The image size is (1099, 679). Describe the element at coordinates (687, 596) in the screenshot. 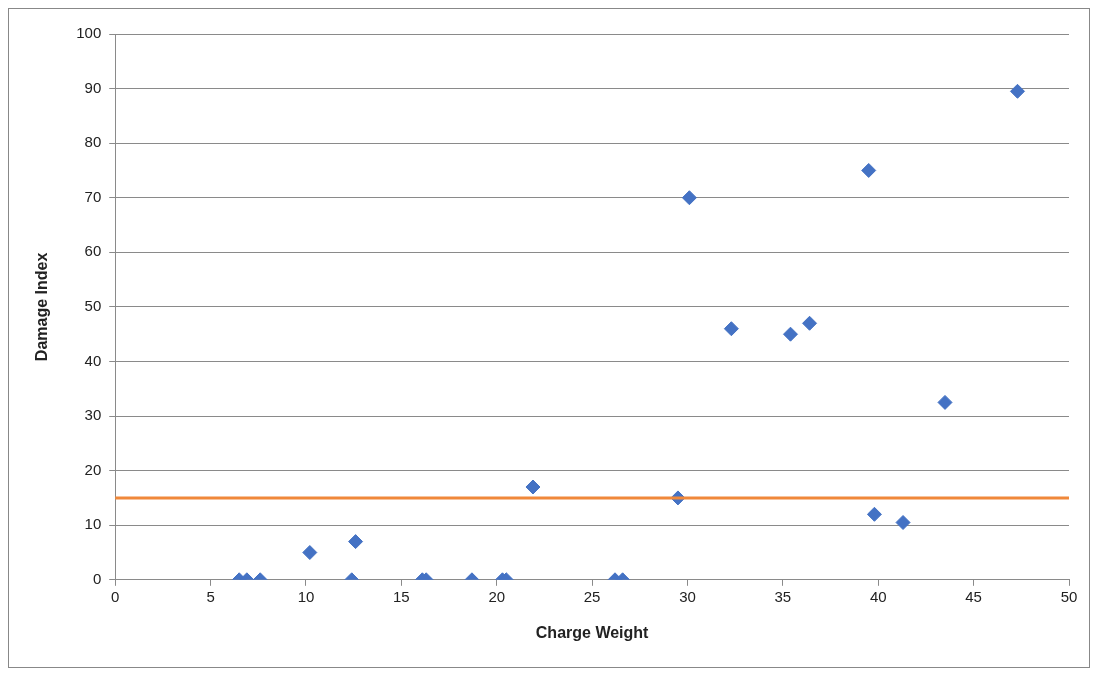

I see `x-tick-label: 30` at that location.